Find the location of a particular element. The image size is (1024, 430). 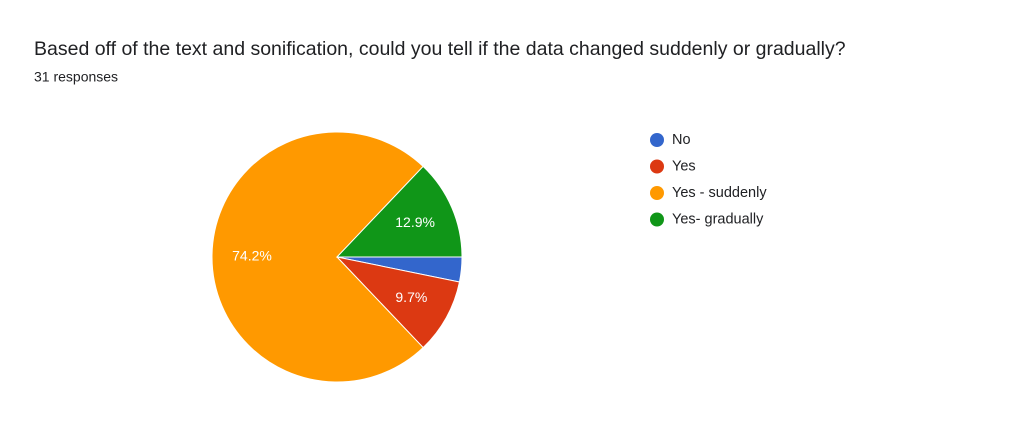

legend-label: Yes is located at coordinates (684, 166).